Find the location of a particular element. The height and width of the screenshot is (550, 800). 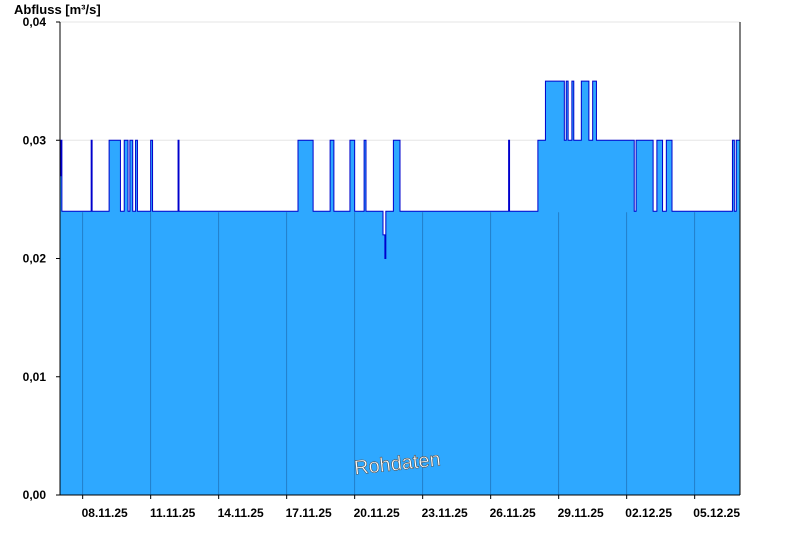

y-tick-label: 0,04 is located at coordinates (35, 22).